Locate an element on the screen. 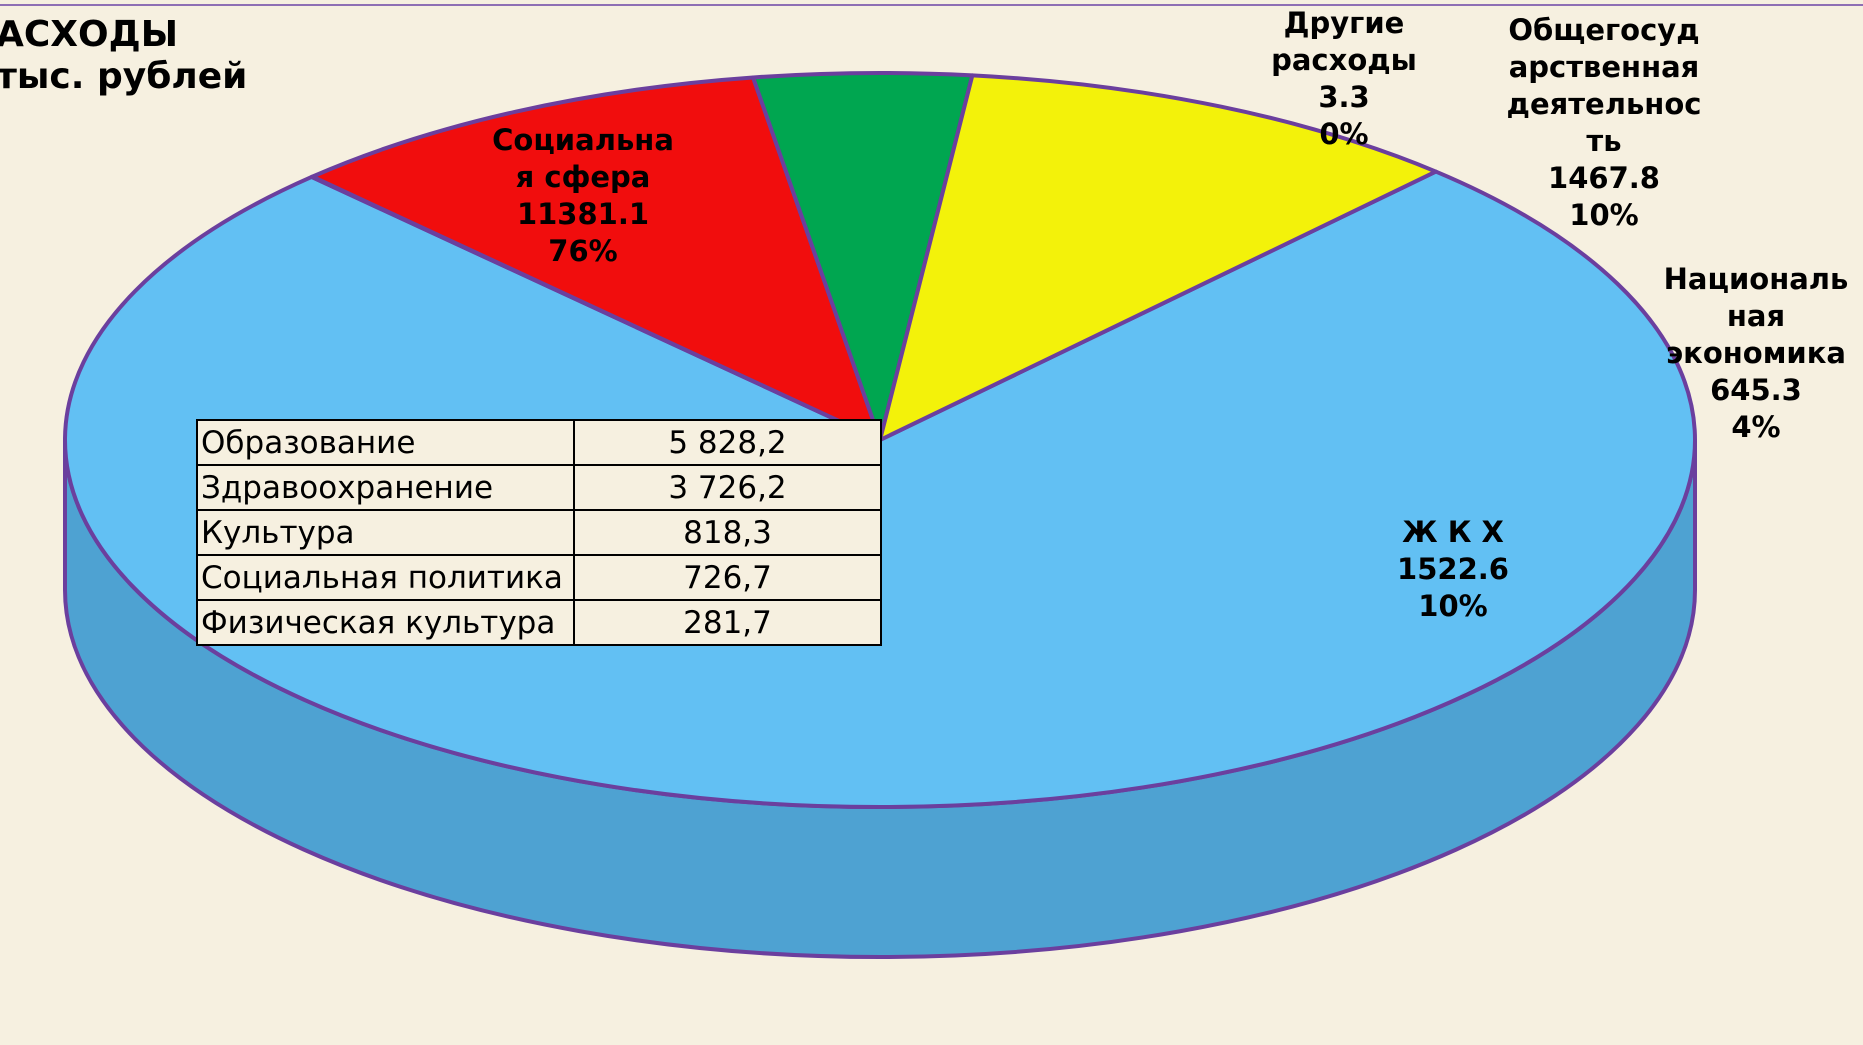 This screenshot has width=1863, height=1045. chart-title-line1: АСХОДЫ is located at coordinates (89, 34).